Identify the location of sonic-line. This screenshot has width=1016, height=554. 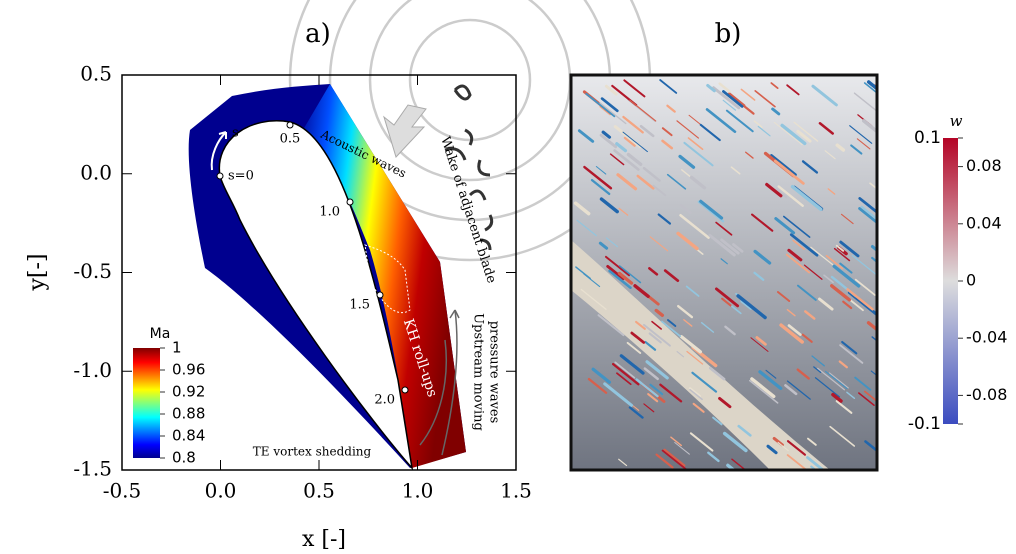
(387, 279).